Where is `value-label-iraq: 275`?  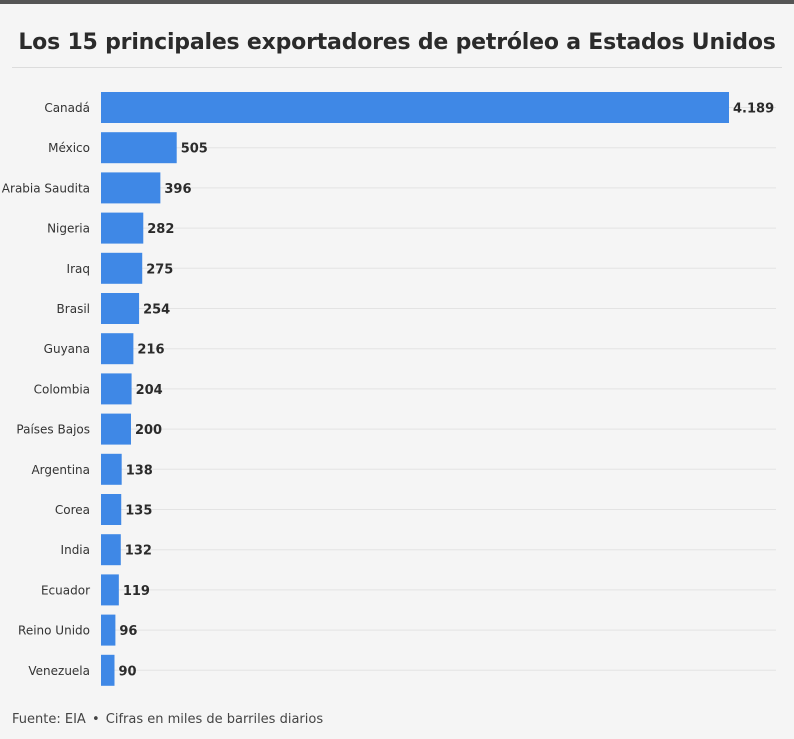 value-label-iraq: 275 is located at coordinates (159, 269).